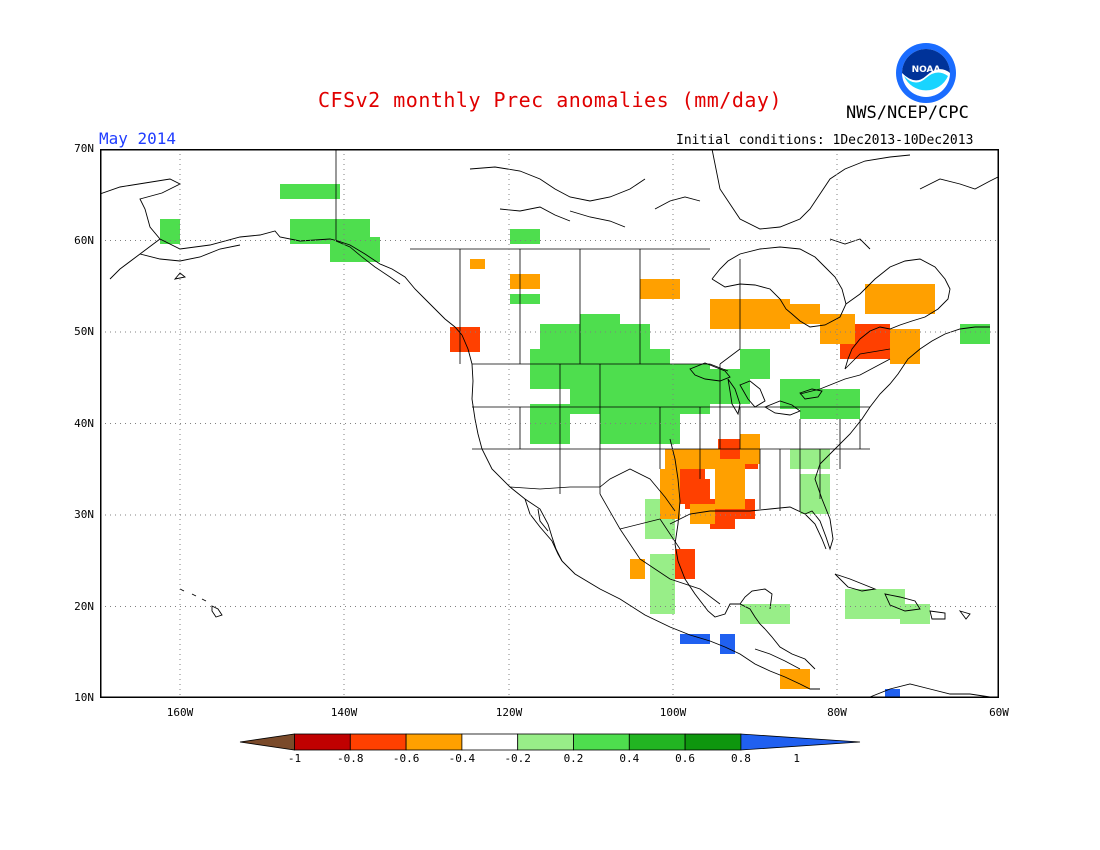  I want to click on colorbar-label: -0.8, so click(350, 758).